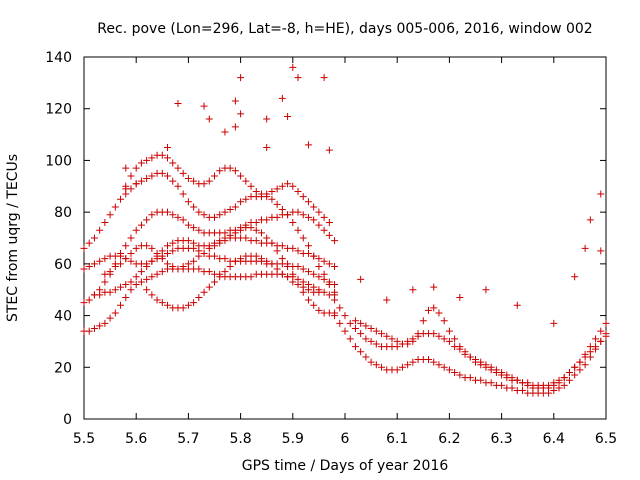  Describe the element at coordinates (397, 439) in the screenshot. I see `x-tick-label: 6.1` at that location.